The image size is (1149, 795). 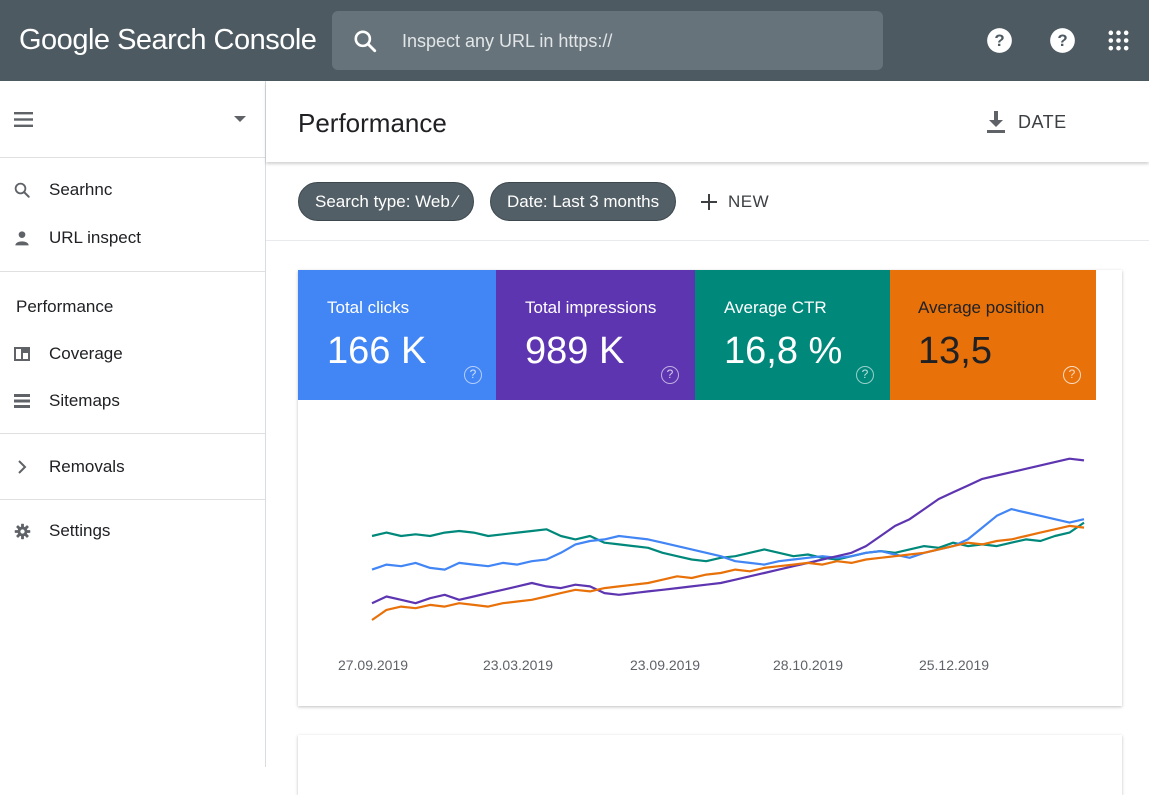 What do you see at coordinates (132, 190) in the screenshot?
I see `sidebar-item-search: Searhnc` at bounding box center [132, 190].